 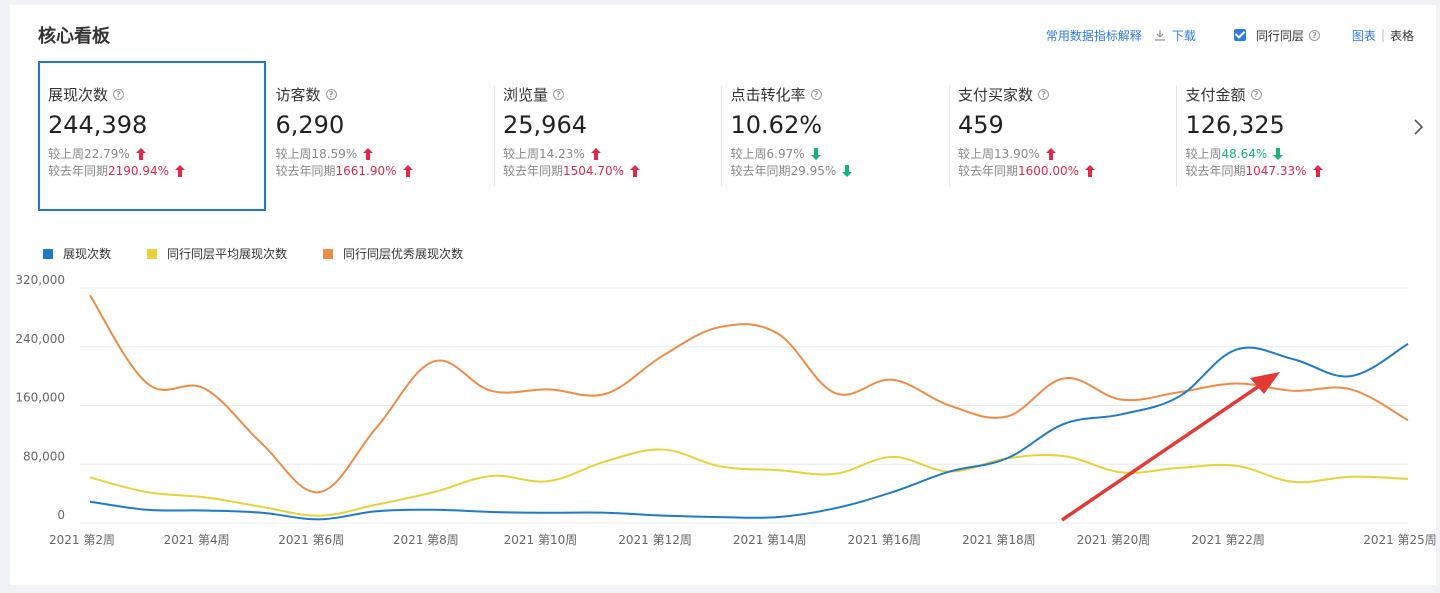 What do you see at coordinates (1175, 35) in the screenshot?
I see `download-button: 下载` at bounding box center [1175, 35].